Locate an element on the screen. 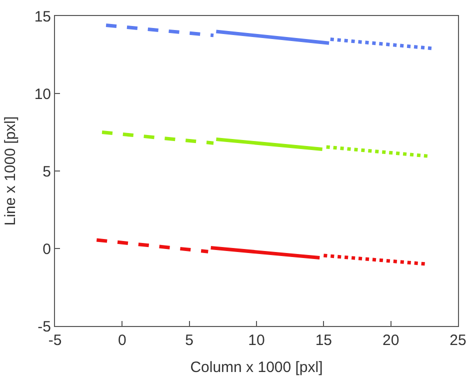  y-axis-title: Line x 1000 [pxl] is located at coordinates (10, 171).